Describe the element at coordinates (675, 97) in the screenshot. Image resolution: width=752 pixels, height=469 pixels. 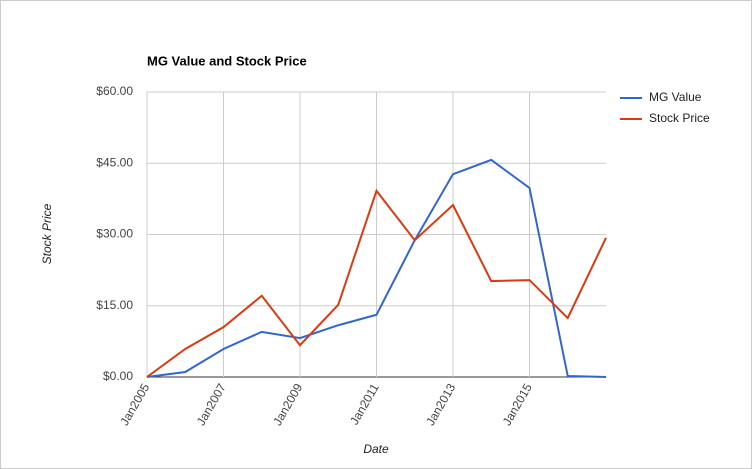
I see `legend-label: MG Value` at that location.